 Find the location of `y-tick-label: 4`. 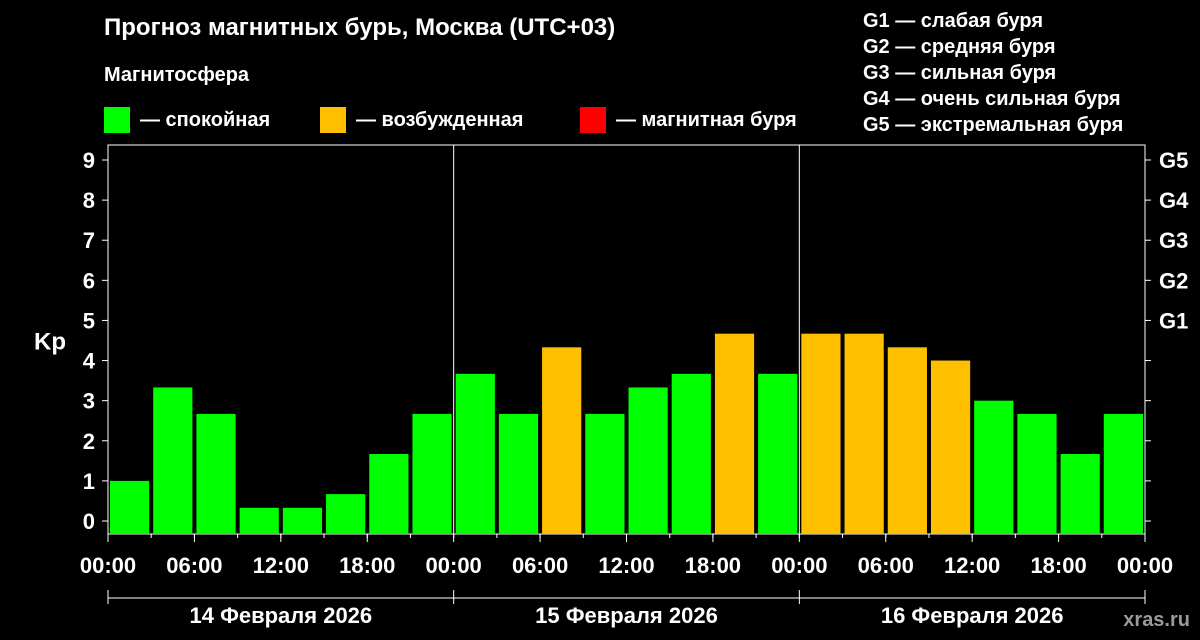

y-tick-label: 4 is located at coordinates (89, 361).